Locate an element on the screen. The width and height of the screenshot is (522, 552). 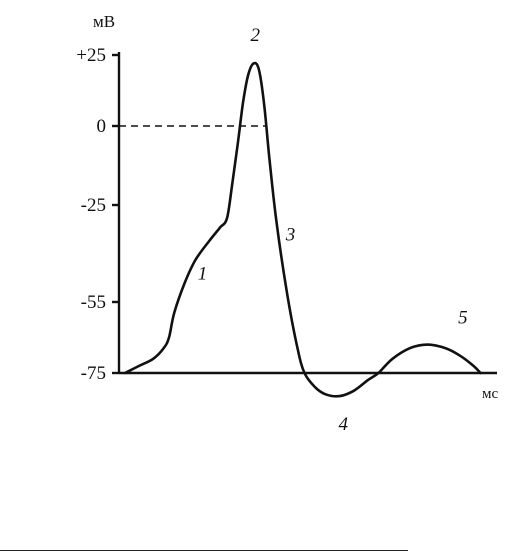
y-axis-ticks: +25 0 -25 -55 -75 is located at coordinates (97, 214).